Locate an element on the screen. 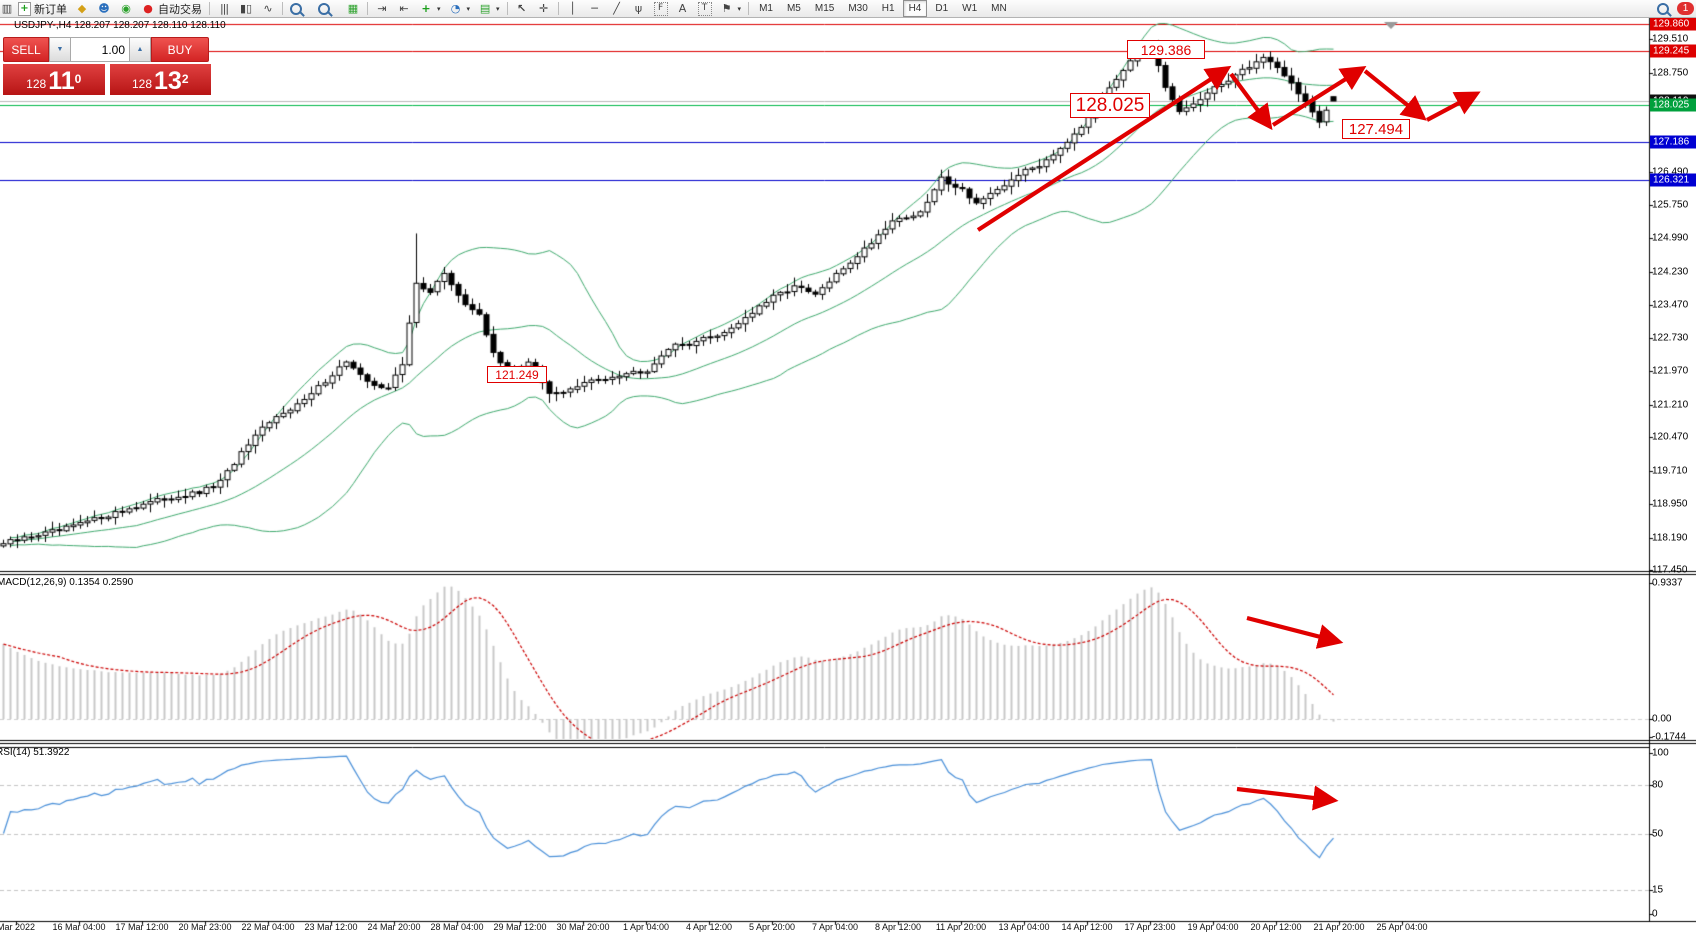 The image size is (1696, 934). template-icon: ▤ is located at coordinates (485, 8).